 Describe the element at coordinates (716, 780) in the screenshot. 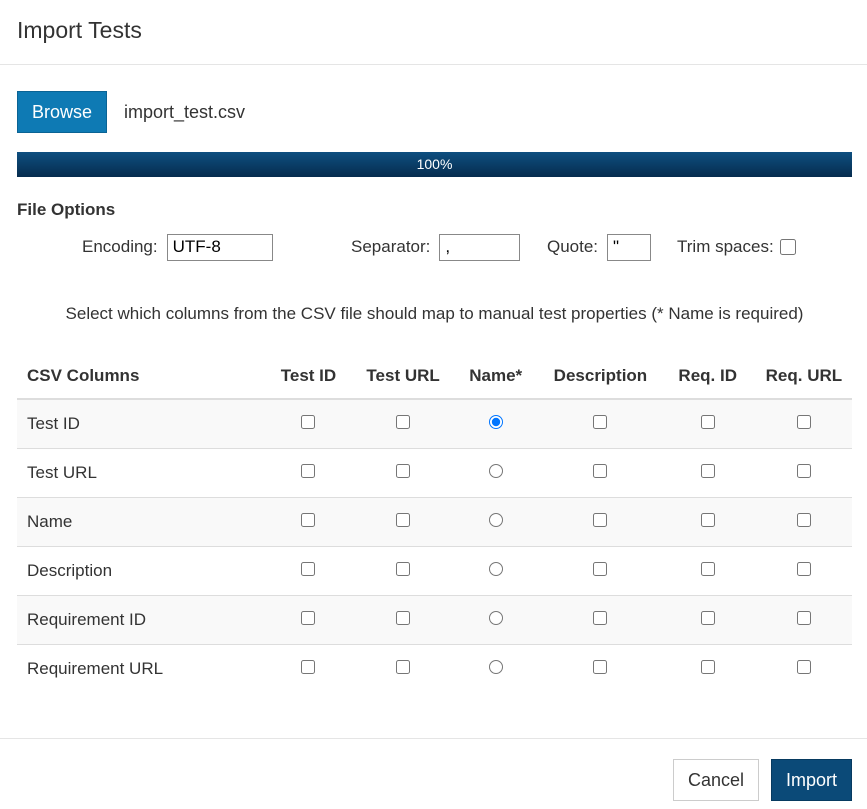

I see `cancel-button: Cancel` at that location.